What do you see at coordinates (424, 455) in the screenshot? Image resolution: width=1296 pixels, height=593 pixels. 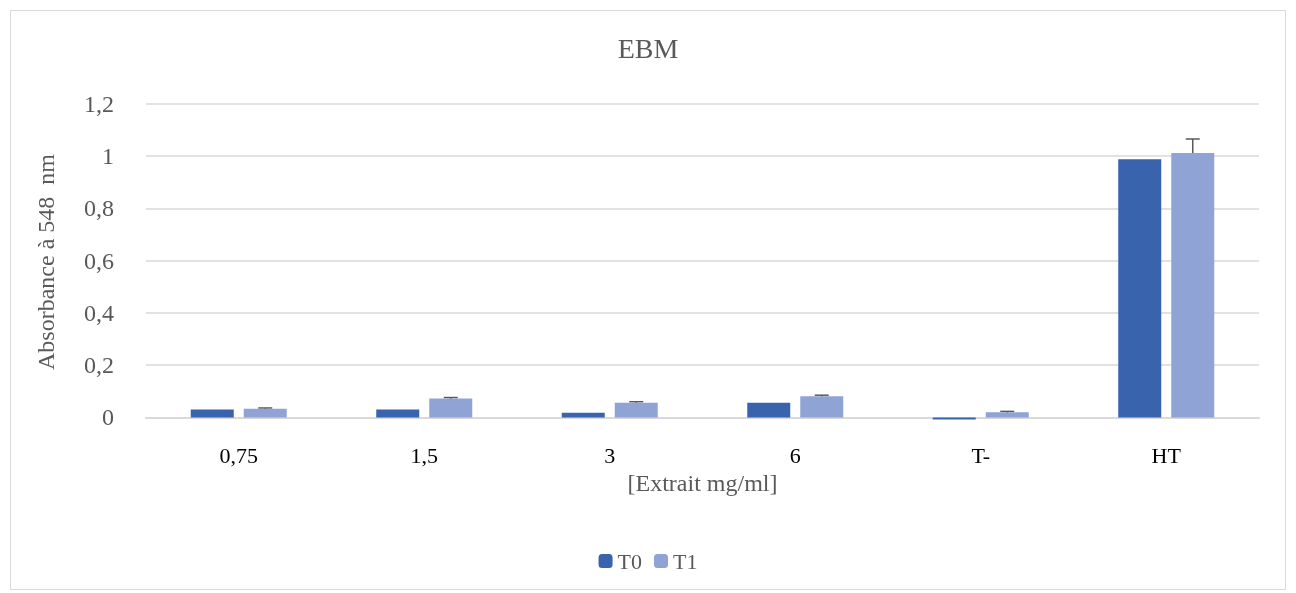 I see `x-tick-label: 1,5` at bounding box center [424, 455].